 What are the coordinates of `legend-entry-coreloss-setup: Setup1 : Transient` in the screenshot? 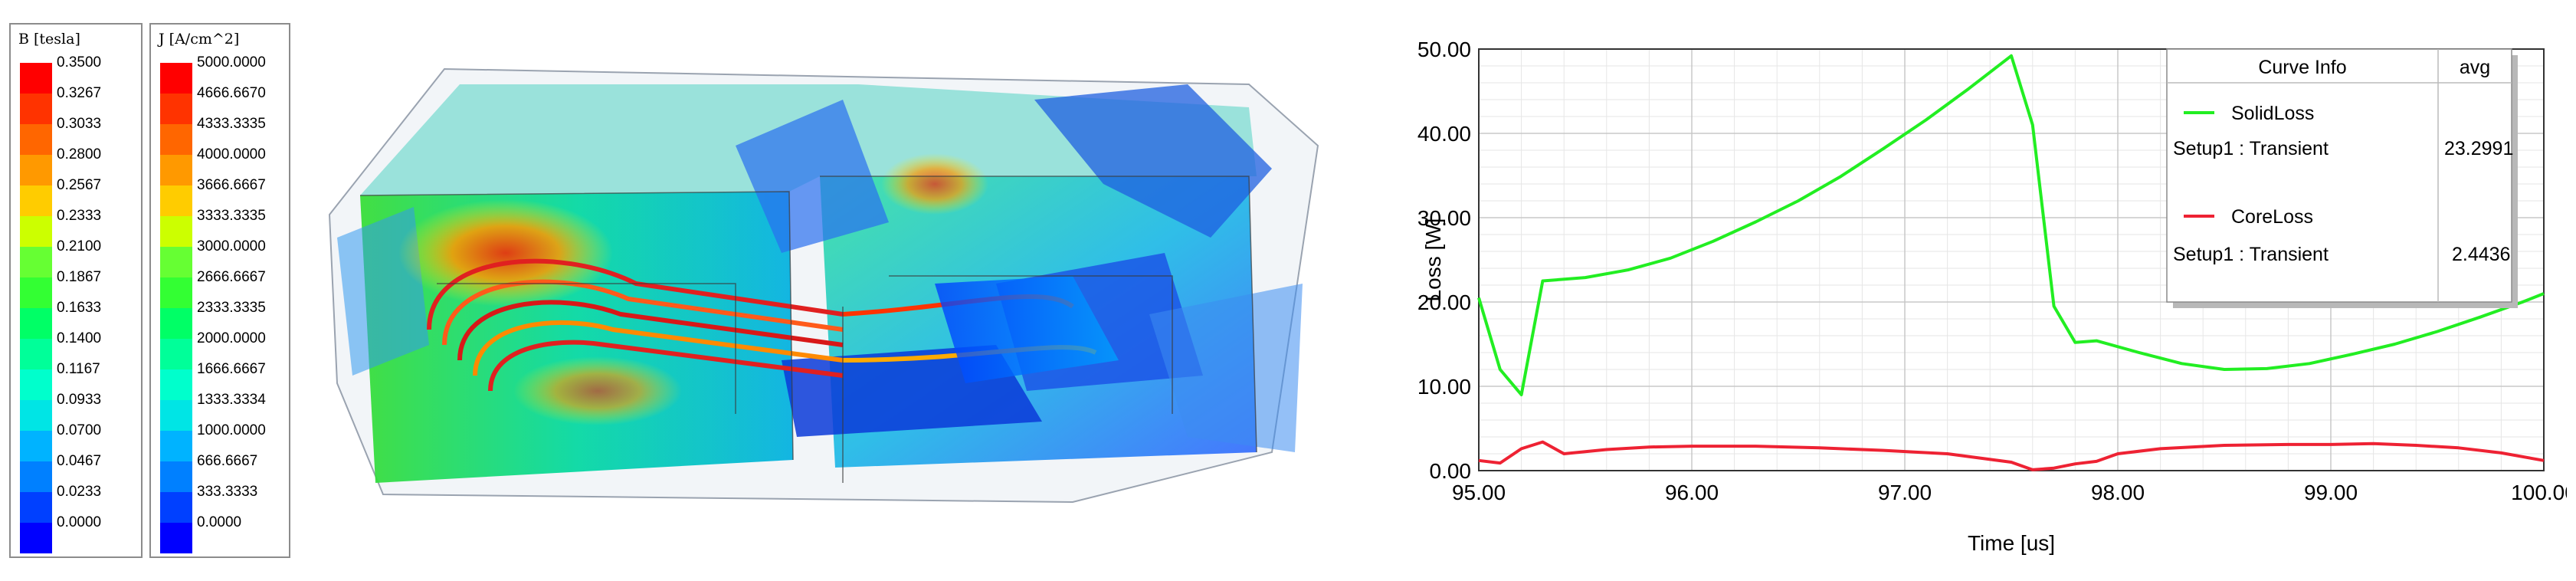 It's located at (2251, 254).